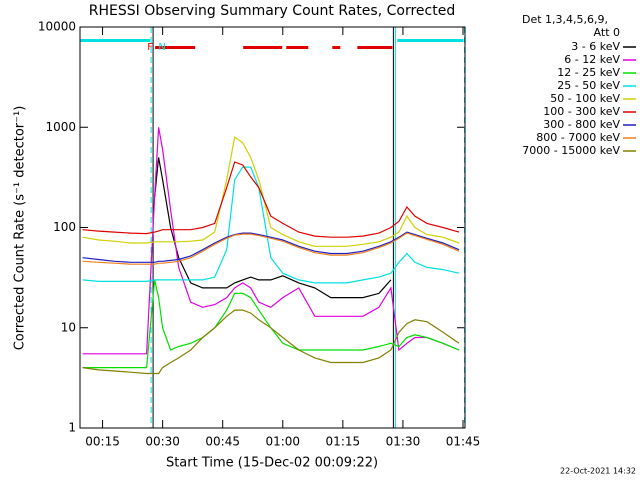 The width and height of the screenshot is (640, 480). What do you see at coordinates (585, 98) in the screenshot?
I see `legend-label: 50 - 100 keV` at bounding box center [585, 98].